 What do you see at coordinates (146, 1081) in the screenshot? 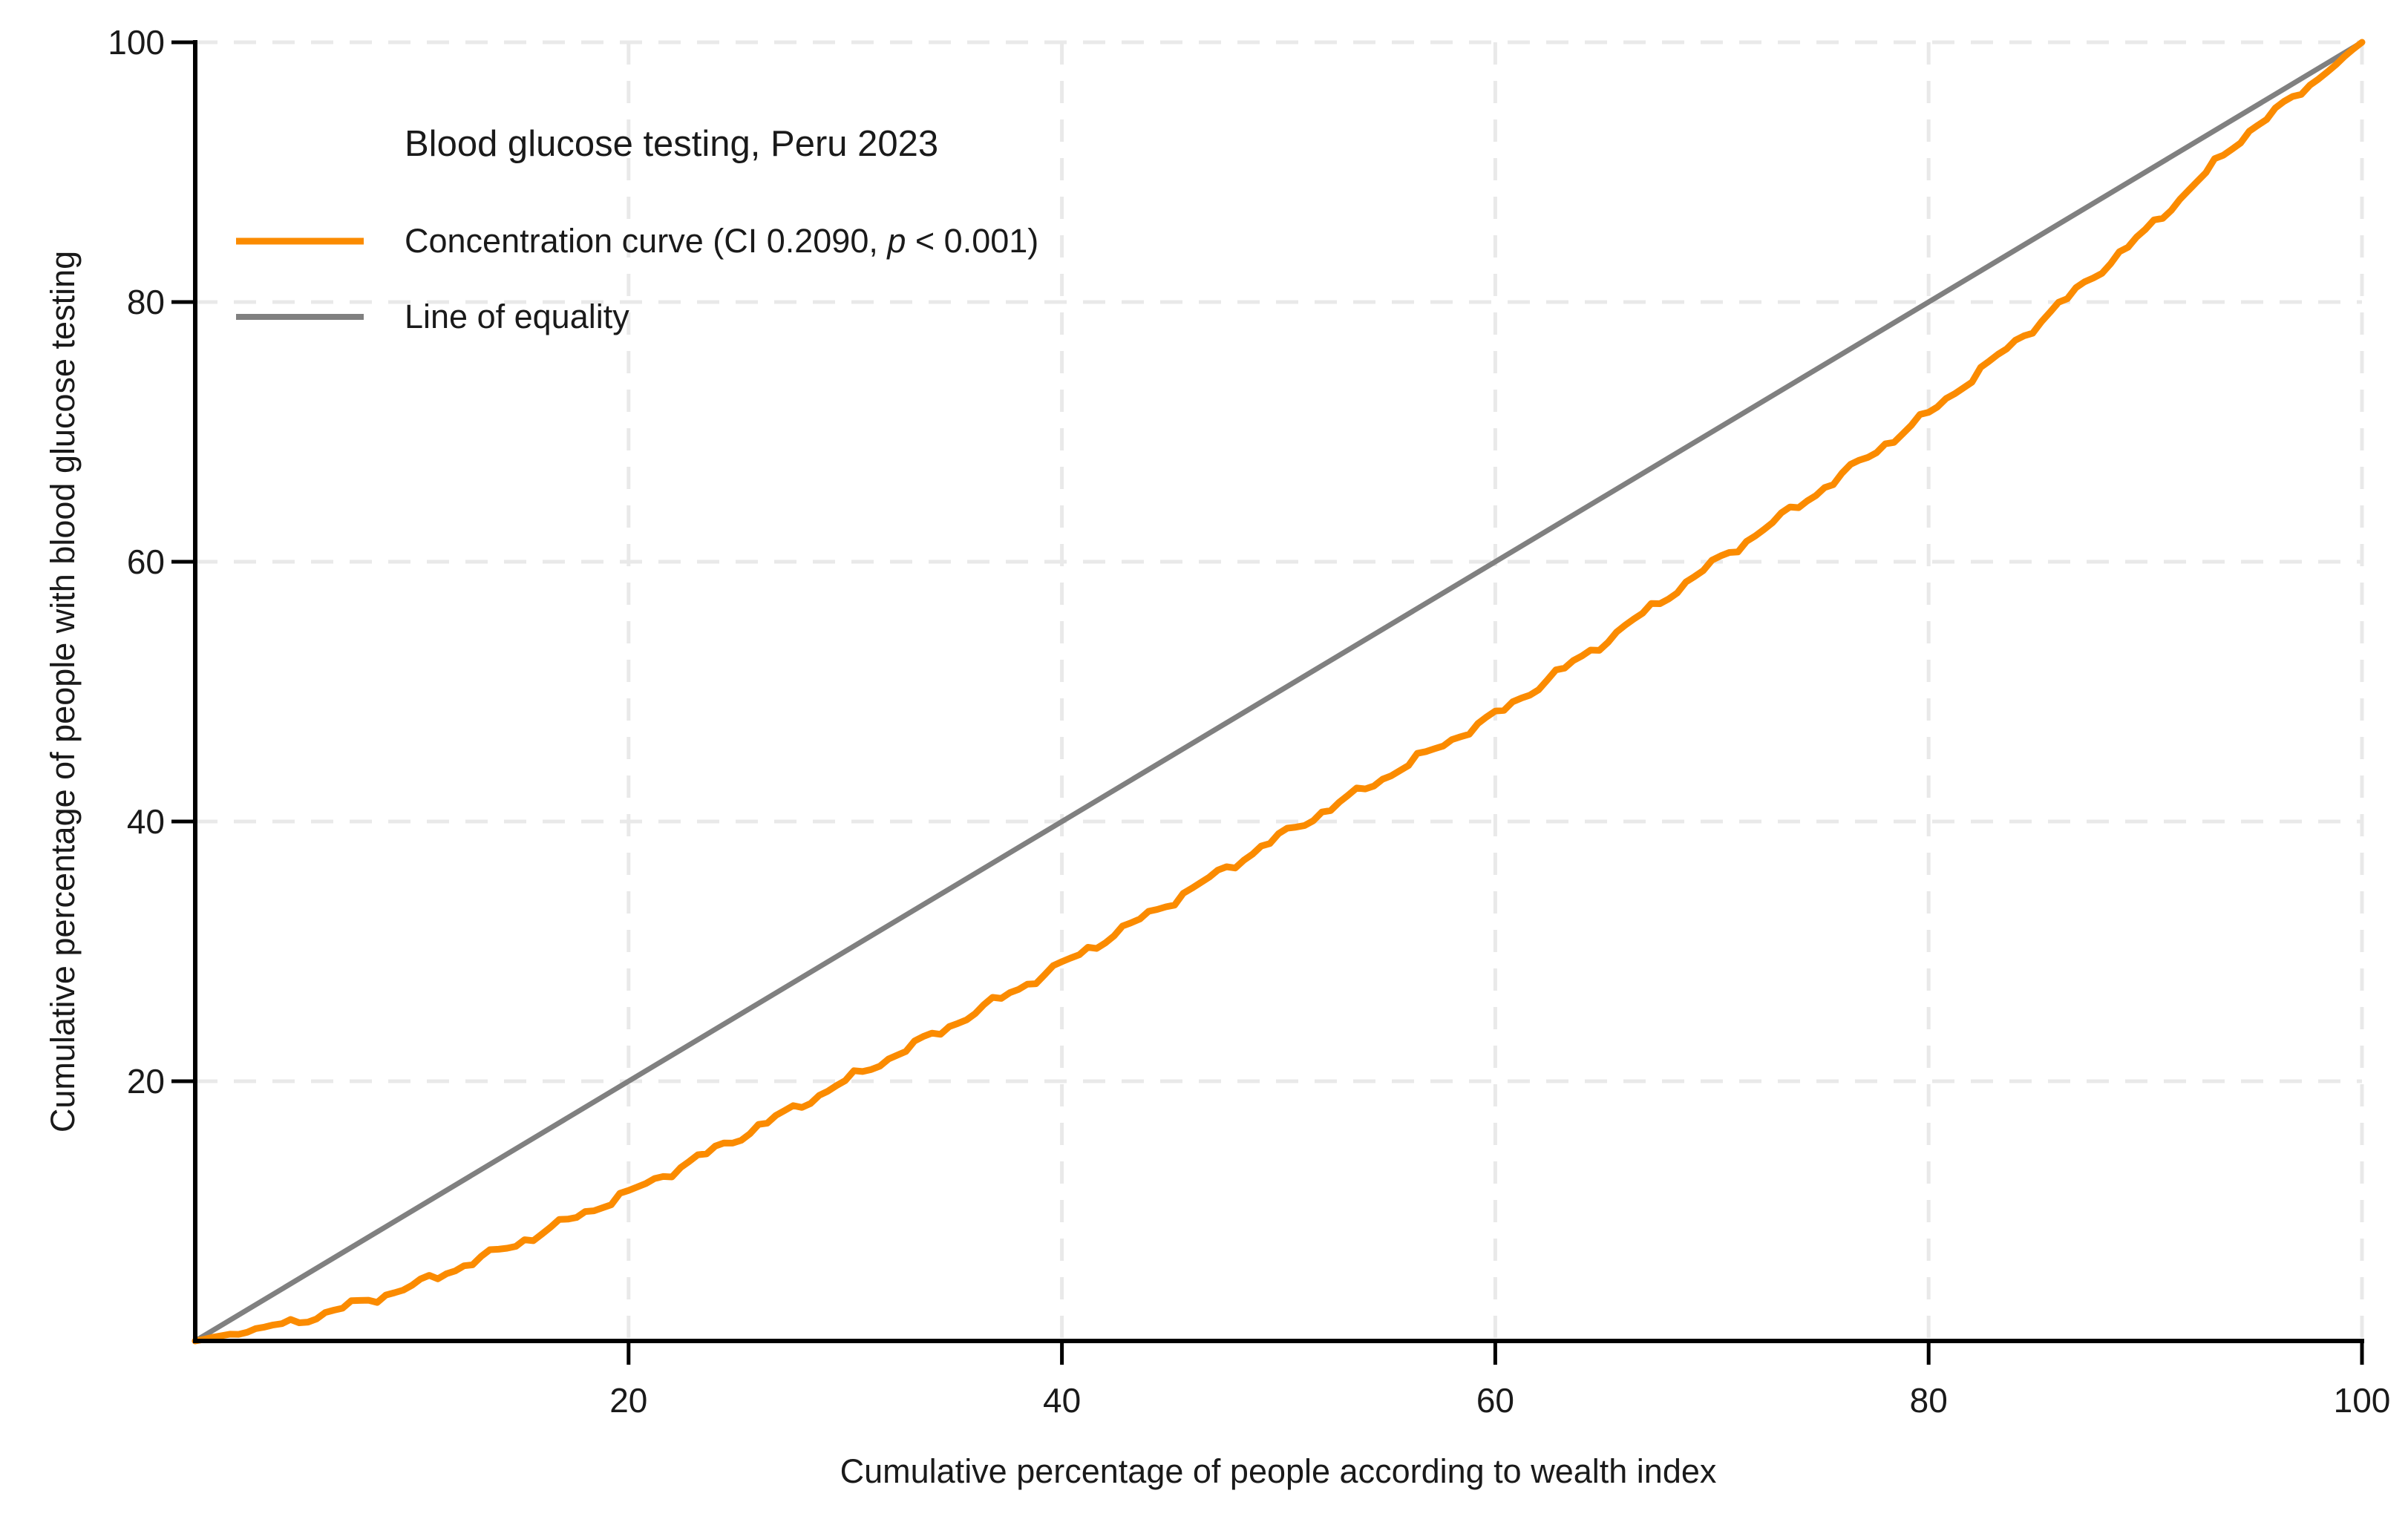
I see `y-tick-label: 20` at bounding box center [146, 1081].